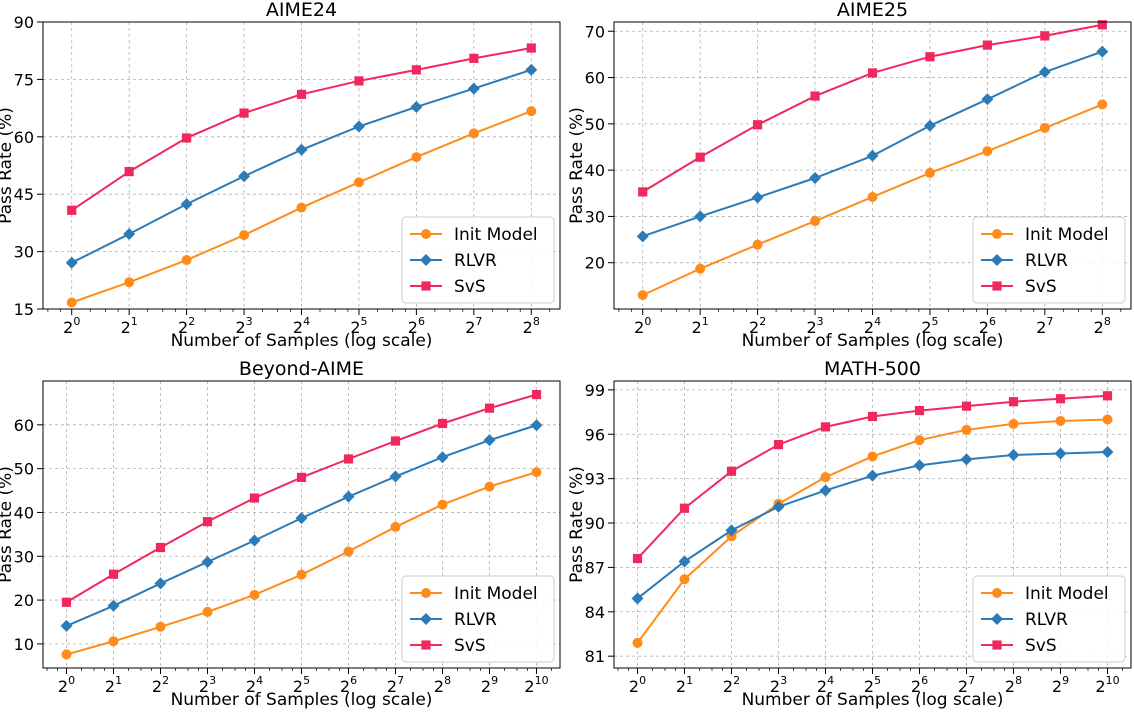 The height and width of the screenshot is (712, 1134). Describe the element at coordinates (364, 321) in the screenshot. I see `x-tick-exponent: 5` at that location.